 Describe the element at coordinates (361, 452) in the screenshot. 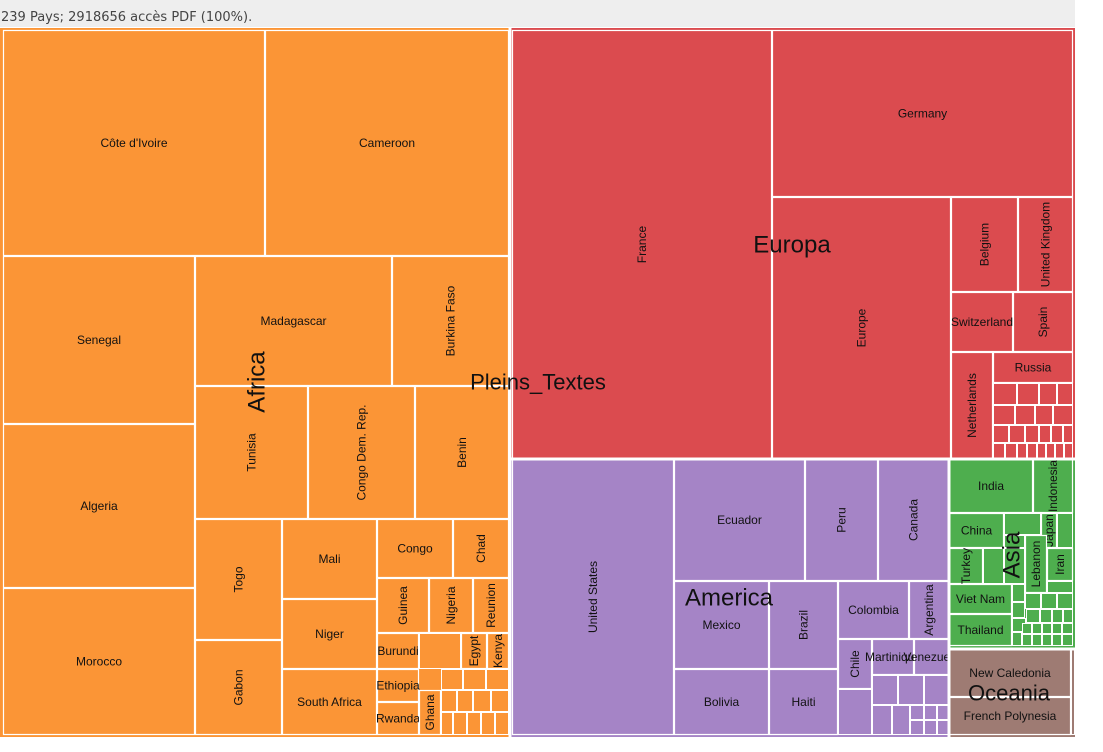

I see `tile-congo-dem-rep` at that location.